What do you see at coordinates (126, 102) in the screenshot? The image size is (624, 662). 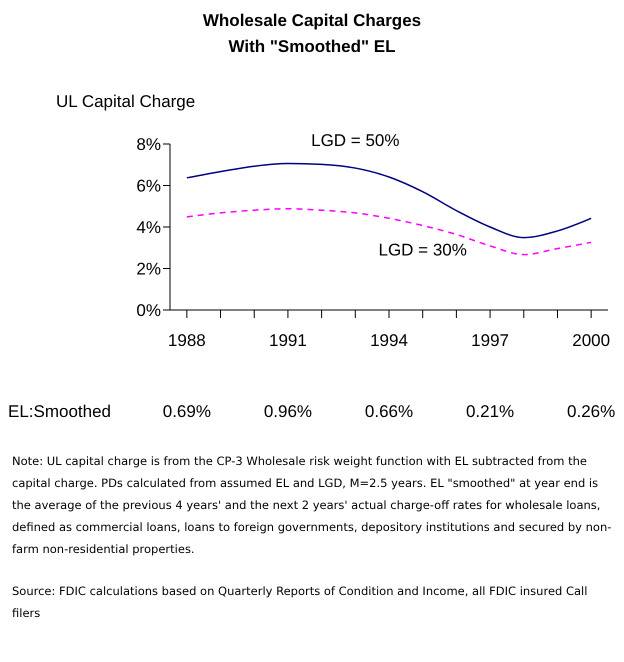 I see `y-axis-title: UL Capital Charge` at bounding box center [126, 102].